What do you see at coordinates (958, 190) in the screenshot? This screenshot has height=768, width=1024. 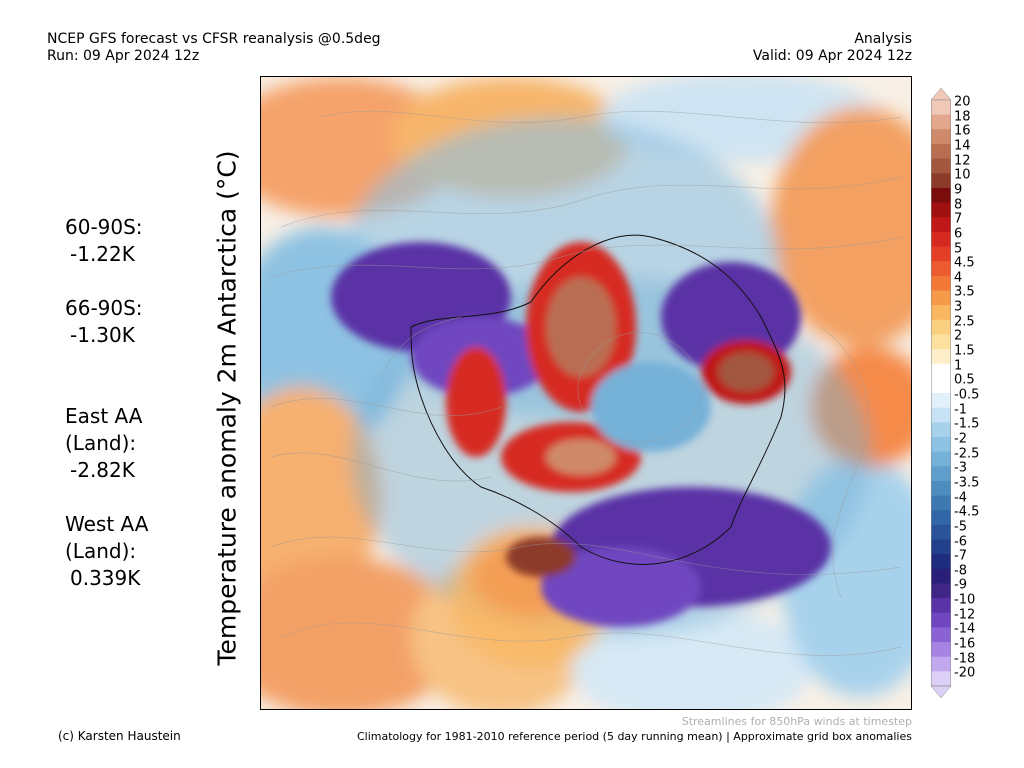 I see `colorbar-tick-label: 9` at bounding box center [958, 190].